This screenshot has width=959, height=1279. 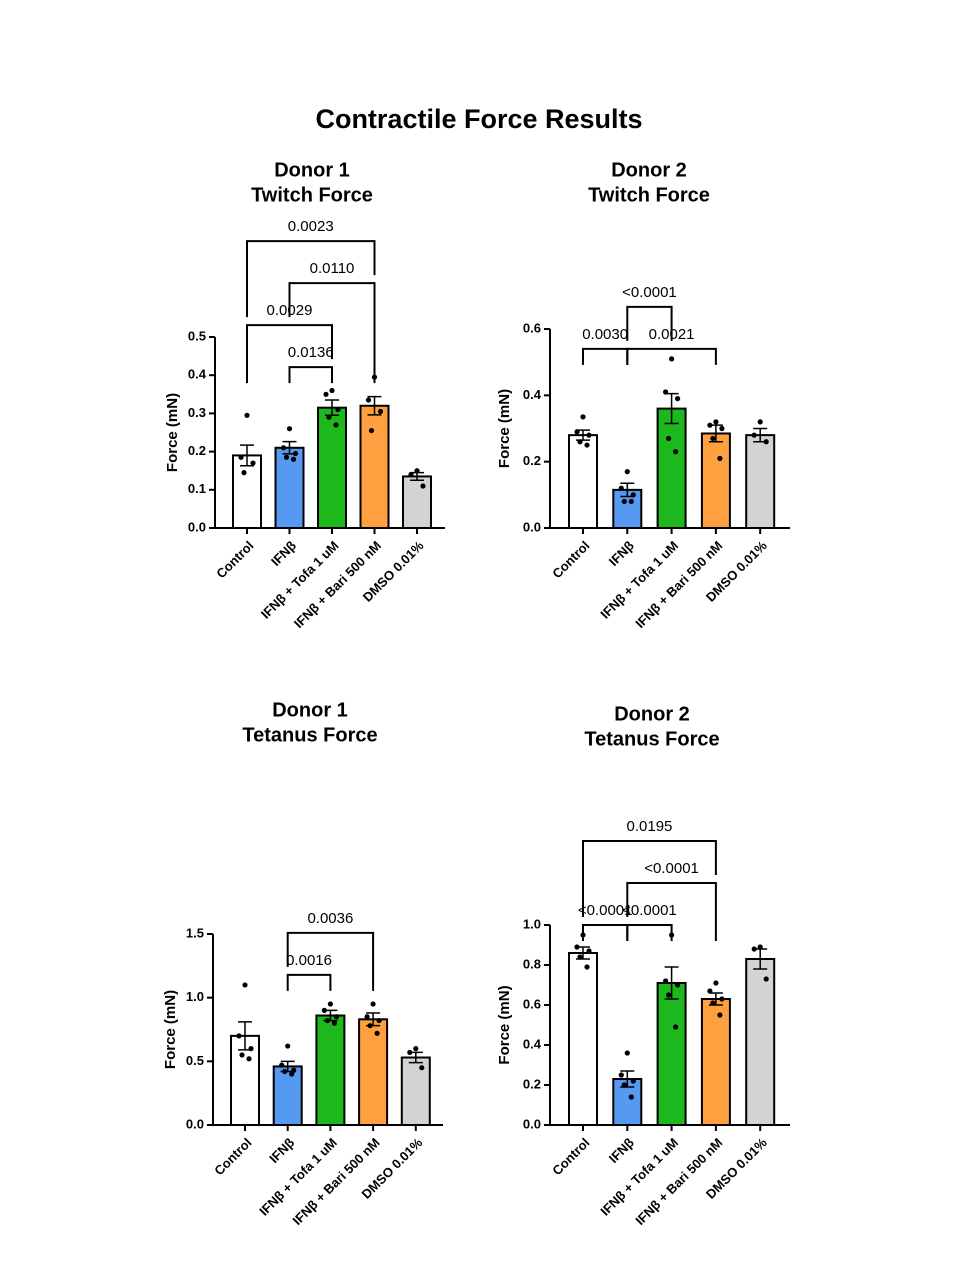 What do you see at coordinates (311, 226) in the screenshot?
I see `p-value: 0.0023` at bounding box center [311, 226].